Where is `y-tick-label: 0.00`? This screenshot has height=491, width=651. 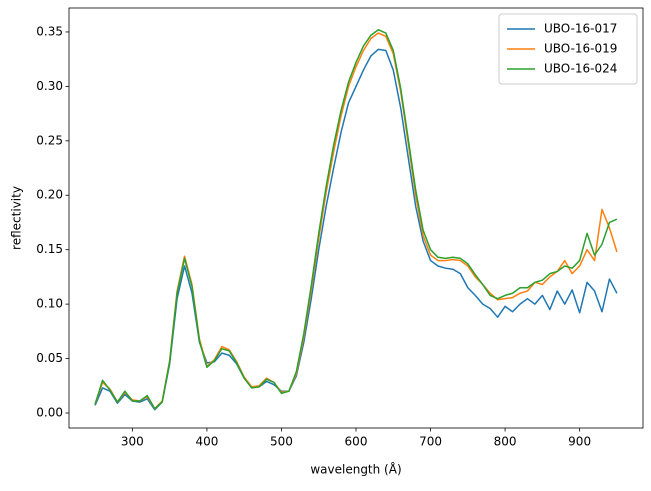
y-tick-label: 0.00 is located at coordinates (49, 412).